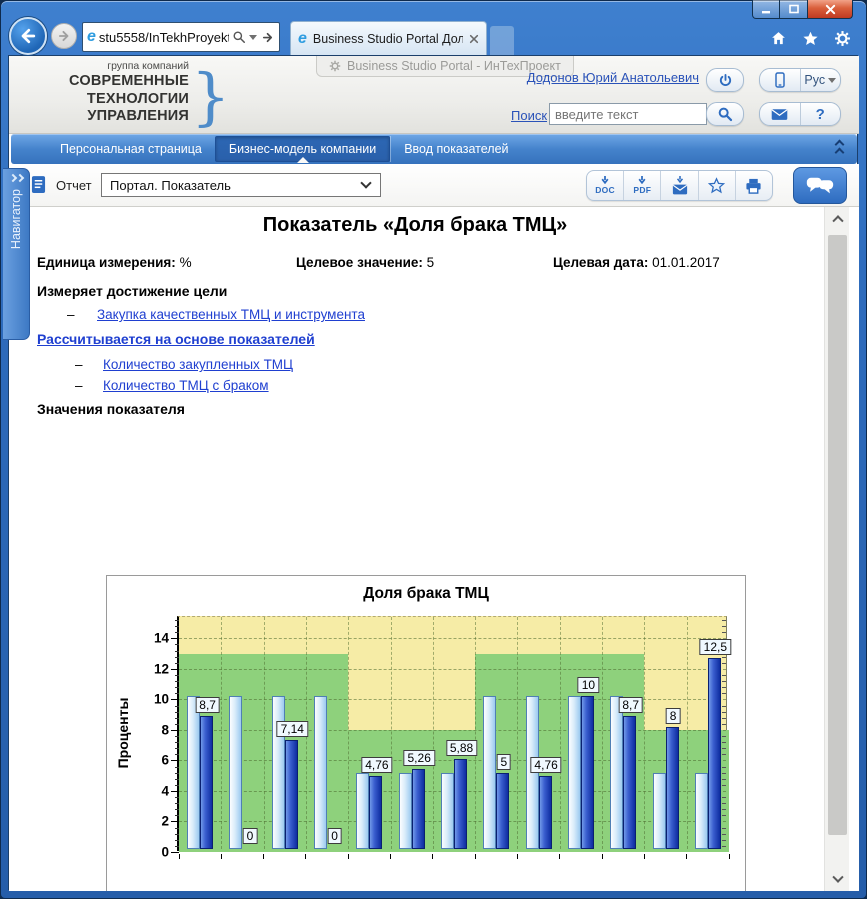  I want to click on go-arrow-icon, so click(267, 37).